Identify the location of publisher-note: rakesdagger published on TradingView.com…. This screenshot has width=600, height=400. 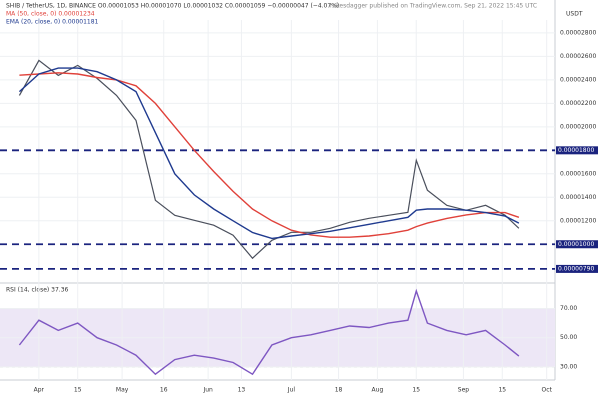
(433, 6).